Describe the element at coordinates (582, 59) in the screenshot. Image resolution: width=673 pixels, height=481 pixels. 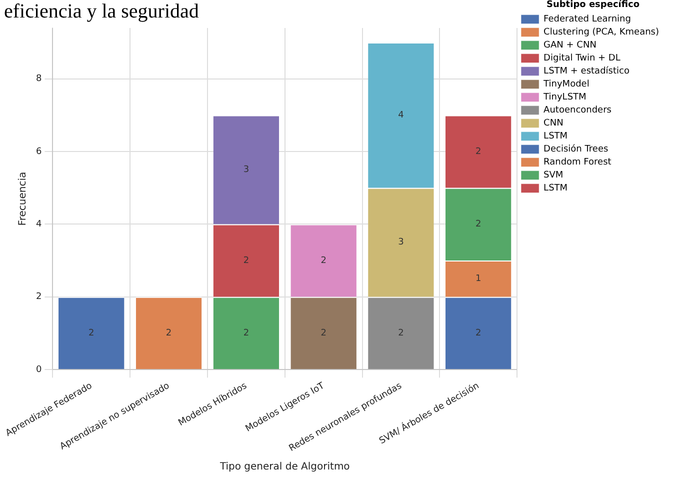
I see `legend-label: Digital Twin + DL` at that location.